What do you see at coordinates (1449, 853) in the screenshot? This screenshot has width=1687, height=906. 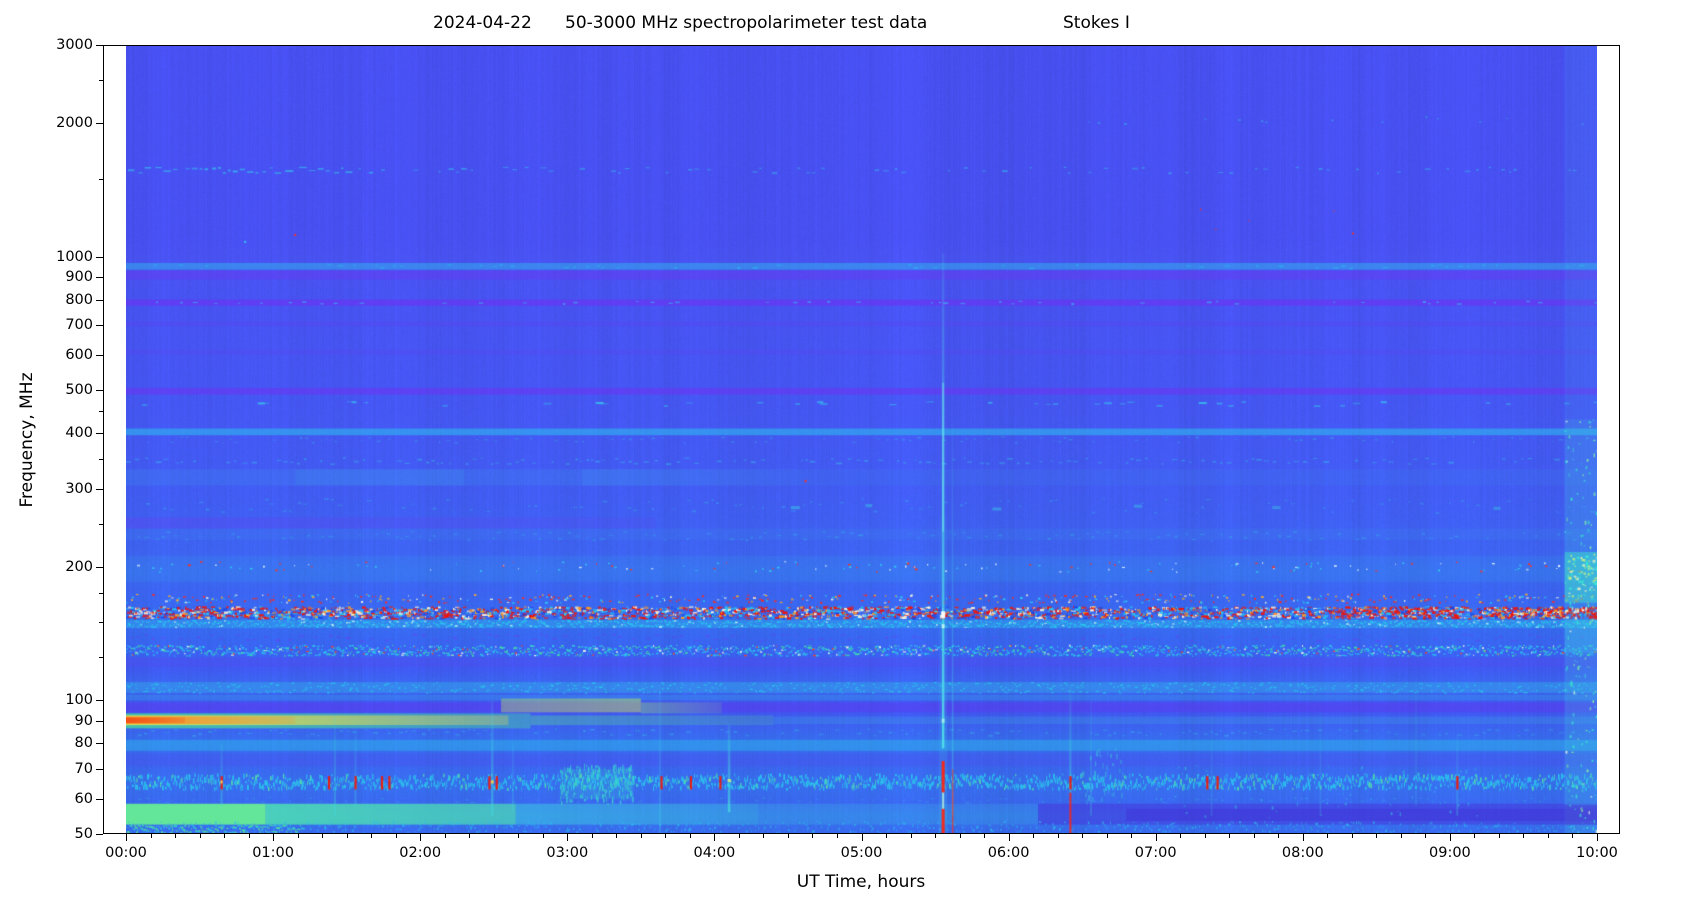 I see `x-tick-label: 09:00` at bounding box center [1449, 853].